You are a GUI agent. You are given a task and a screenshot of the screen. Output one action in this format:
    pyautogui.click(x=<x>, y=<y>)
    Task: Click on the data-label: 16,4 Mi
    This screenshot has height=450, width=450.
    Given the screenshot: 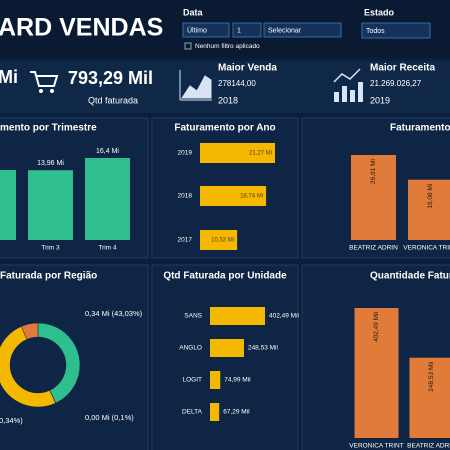 What is the action you would take?
    pyautogui.click(x=107, y=151)
    